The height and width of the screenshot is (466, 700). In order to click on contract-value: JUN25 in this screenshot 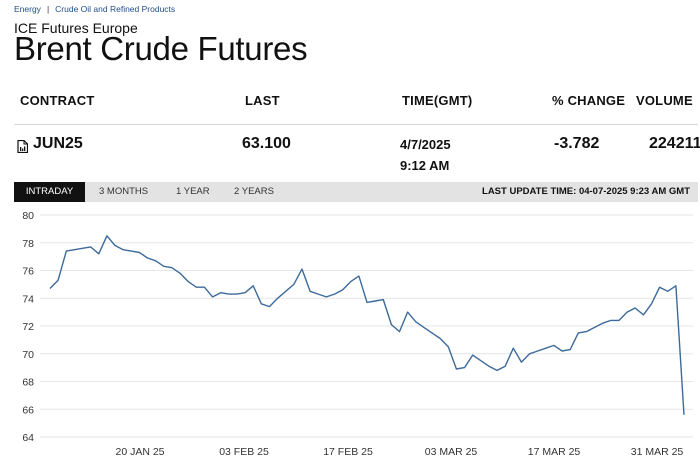, I will do `click(58, 143)`.